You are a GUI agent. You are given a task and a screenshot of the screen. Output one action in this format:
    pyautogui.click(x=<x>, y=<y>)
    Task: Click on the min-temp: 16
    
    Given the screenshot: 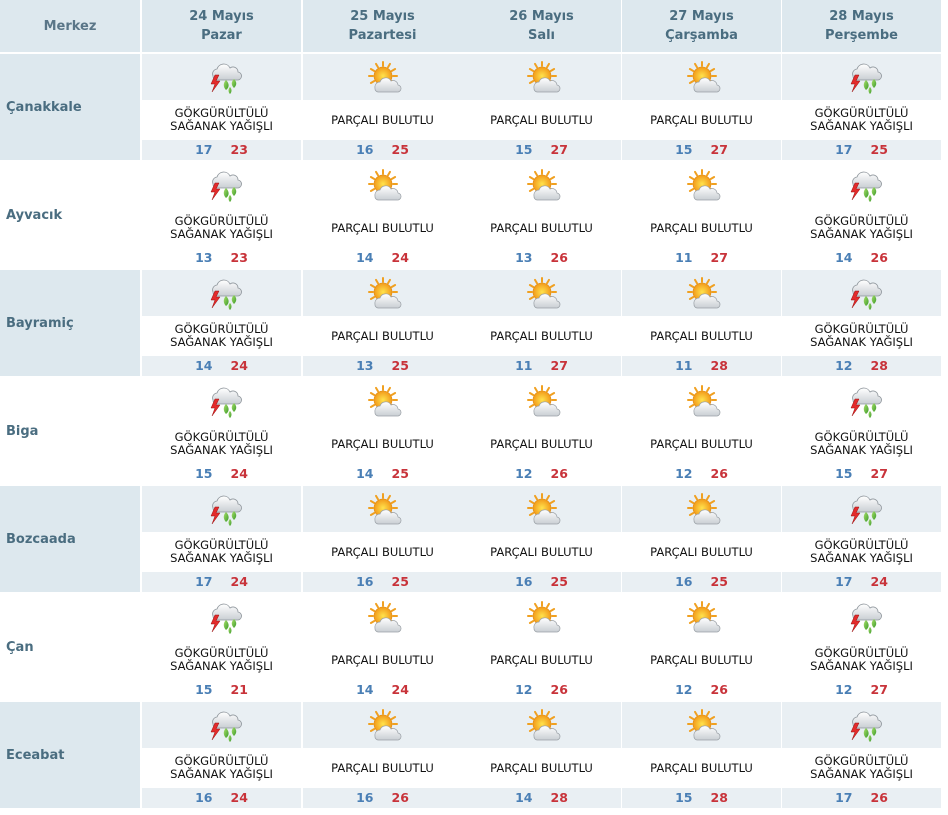 What is the action you would take?
    pyautogui.click(x=365, y=581)
    